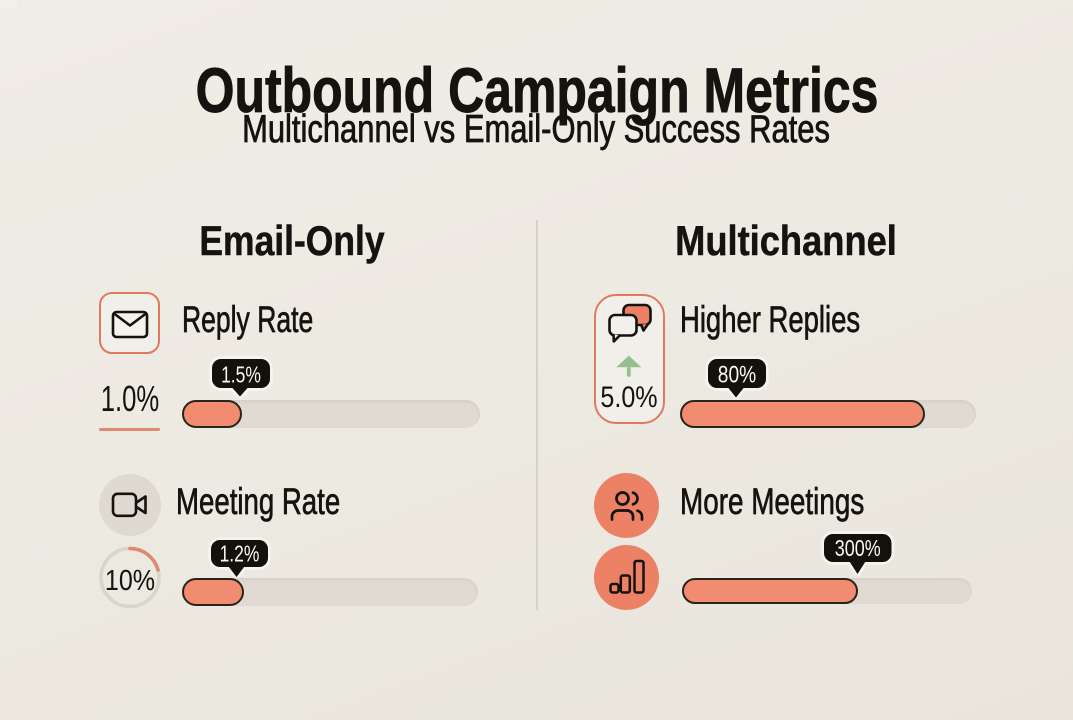 This screenshot has height=720, width=1073. Describe the element at coordinates (737, 374) in the screenshot. I see `svg-text: 80%` at that location.